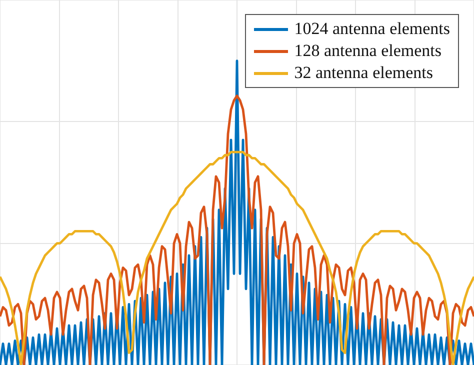 The width and height of the screenshot is (474, 365). What do you see at coordinates (372, 29) in the screenshot?
I see `legend-label: 1024 antenna elements` at bounding box center [372, 29].